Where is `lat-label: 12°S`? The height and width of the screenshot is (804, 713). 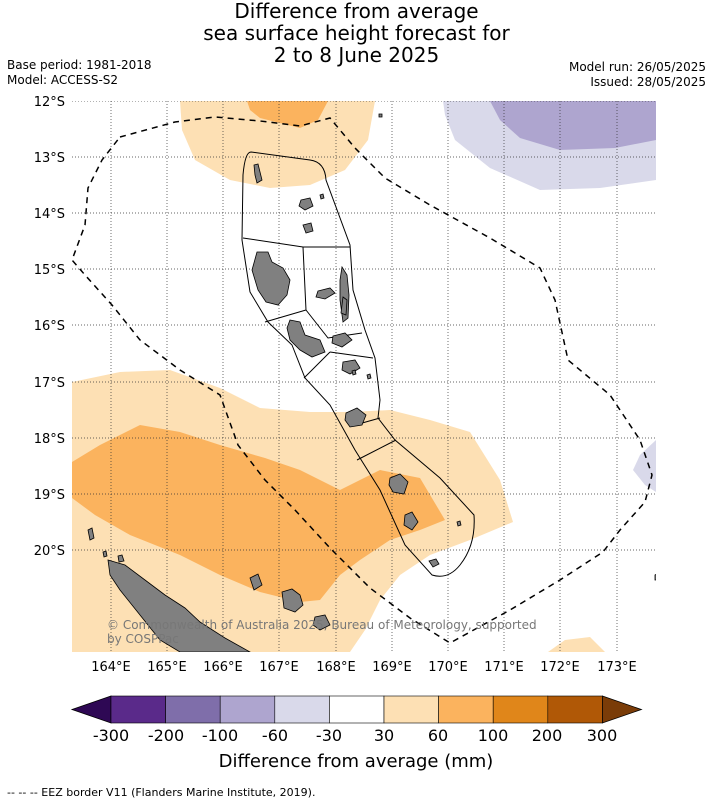 lat-label: 12°S is located at coordinates (49, 102).